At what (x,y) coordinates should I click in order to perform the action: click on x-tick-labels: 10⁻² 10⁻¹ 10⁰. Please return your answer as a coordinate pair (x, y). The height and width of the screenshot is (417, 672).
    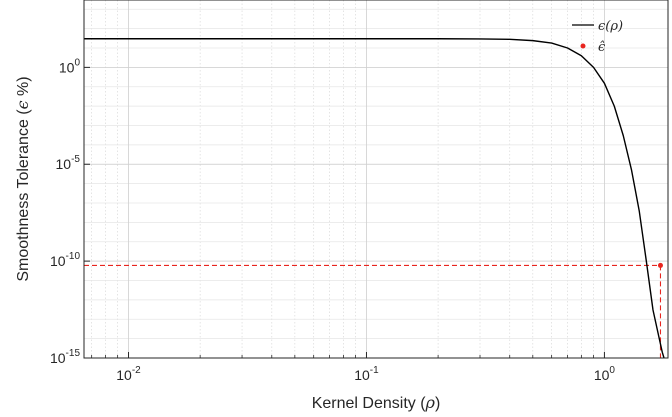
    Looking at the image, I should click on (365, 374).